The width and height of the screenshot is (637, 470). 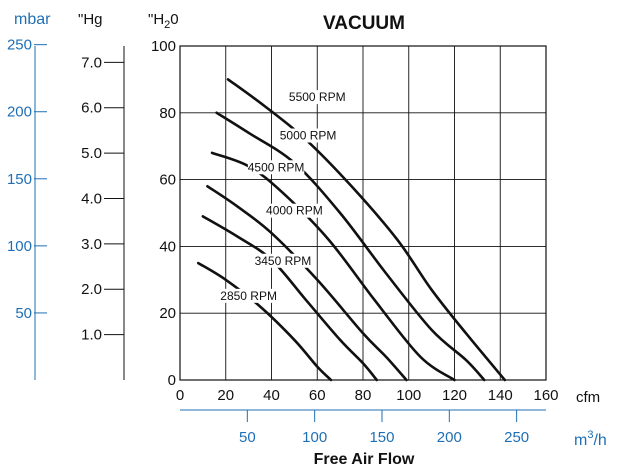 I want to click on curve-label-2850-rpm: 2850 RPM, so click(x=248, y=296).